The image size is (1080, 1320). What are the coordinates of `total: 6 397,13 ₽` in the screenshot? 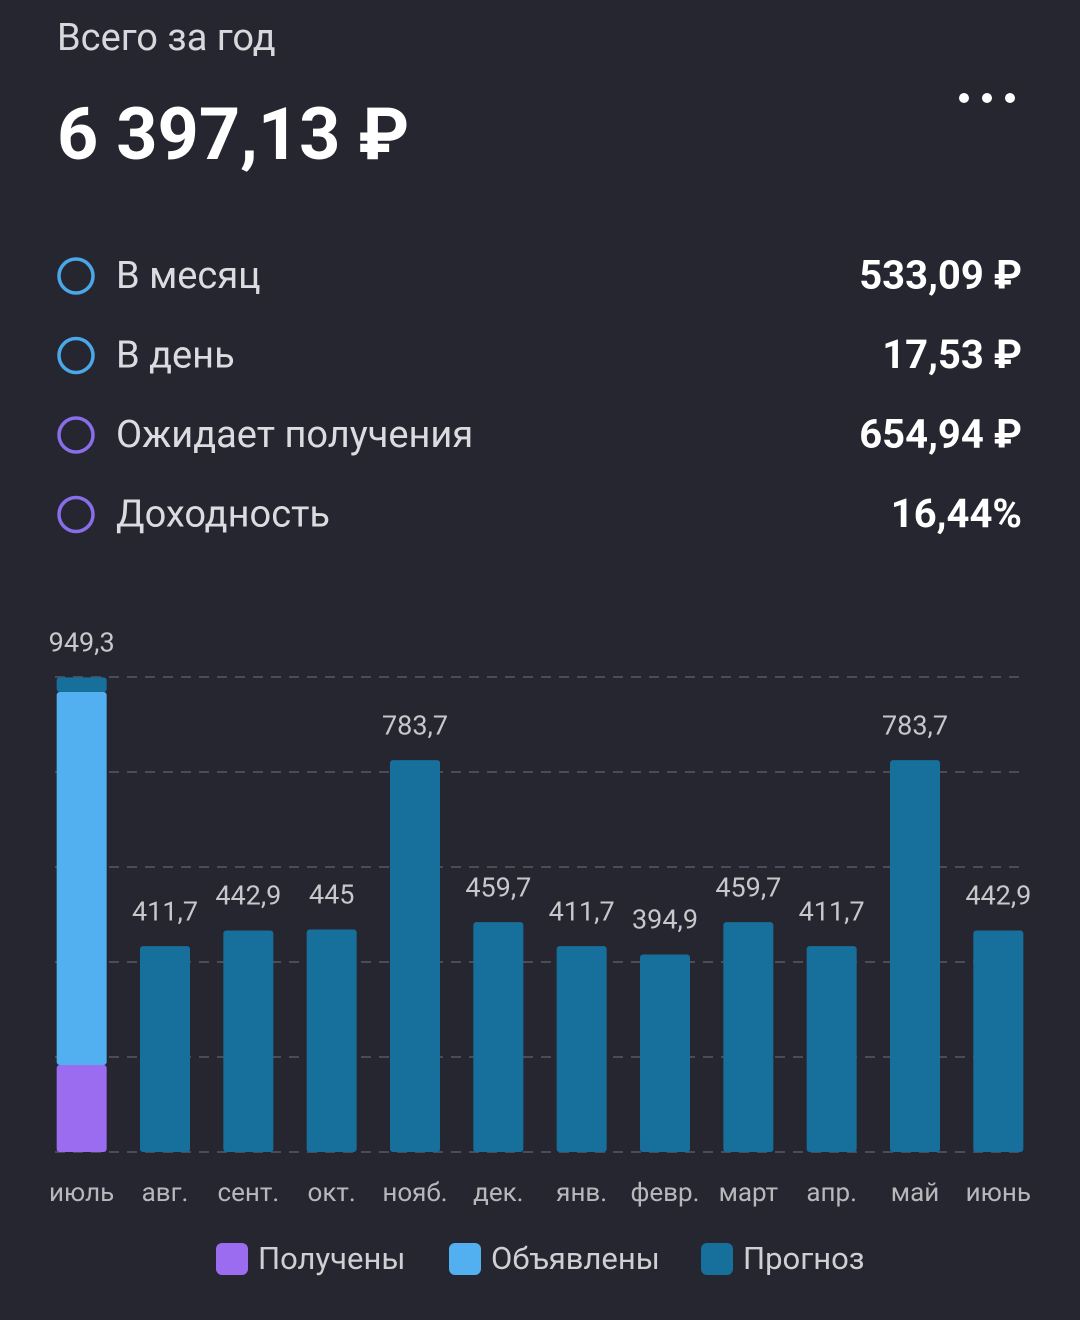 It's located at (233, 134).